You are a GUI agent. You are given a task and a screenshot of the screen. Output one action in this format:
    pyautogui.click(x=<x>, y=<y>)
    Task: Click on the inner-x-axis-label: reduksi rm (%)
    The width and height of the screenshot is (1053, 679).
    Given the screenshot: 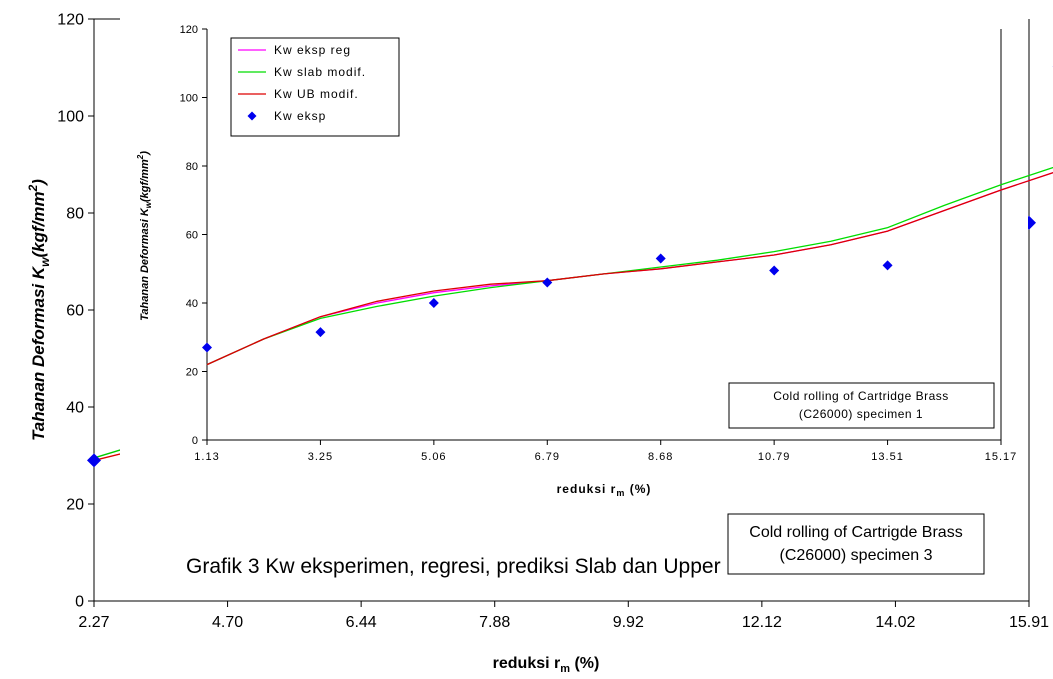 What is the action you would take?
    pyautogui.click(x=604, y=490)
    